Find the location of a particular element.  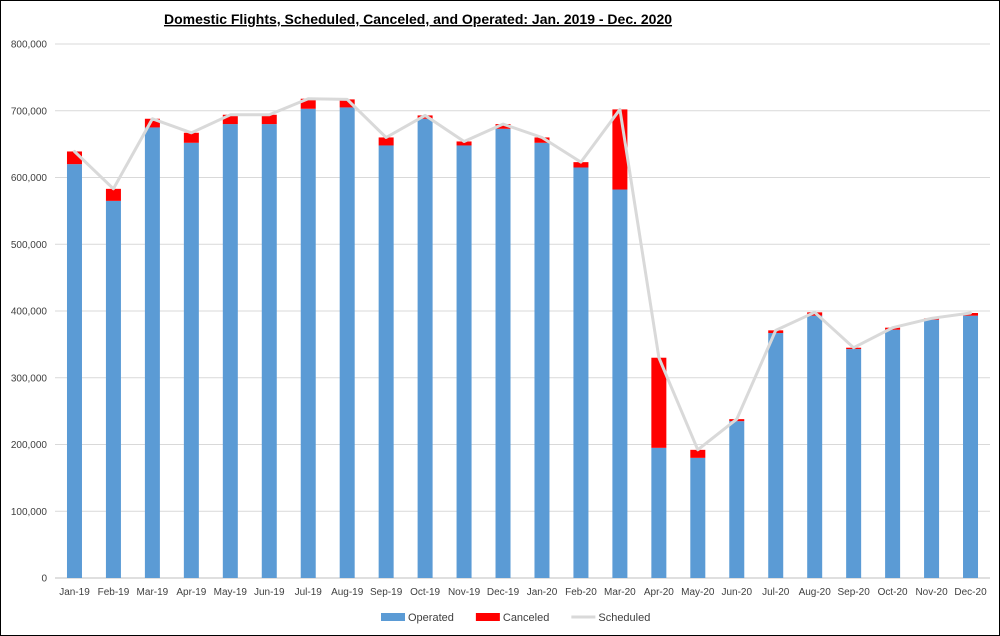

x-tick-label: Mar-20 is located at coordinates (620, 592).